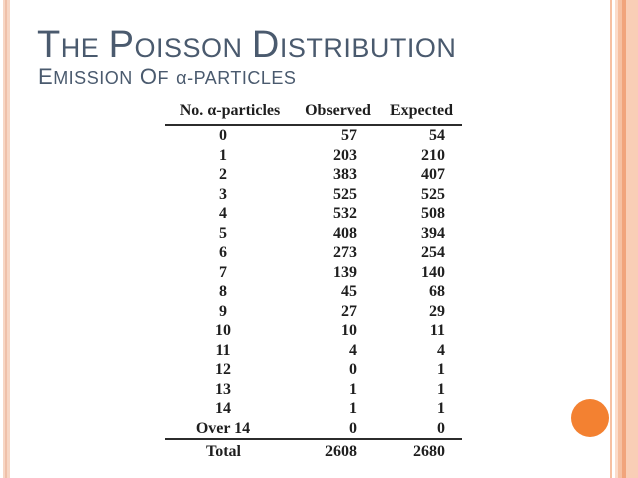  Describe the element at coordinates (590, 418) in the screenshot. I see `orange-circle-decoration` at that location.